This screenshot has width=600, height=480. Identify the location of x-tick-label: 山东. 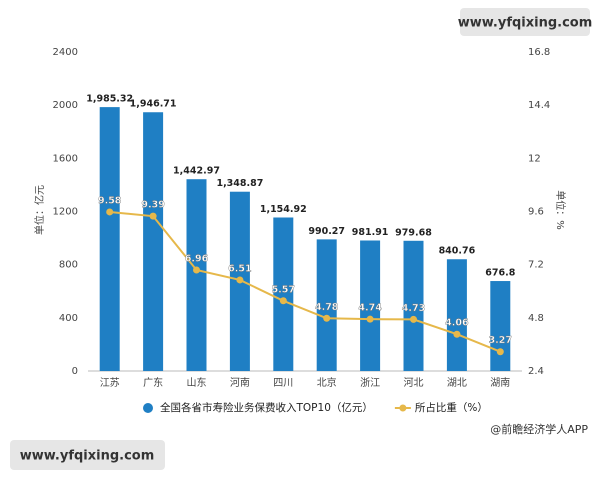
(197, 382).